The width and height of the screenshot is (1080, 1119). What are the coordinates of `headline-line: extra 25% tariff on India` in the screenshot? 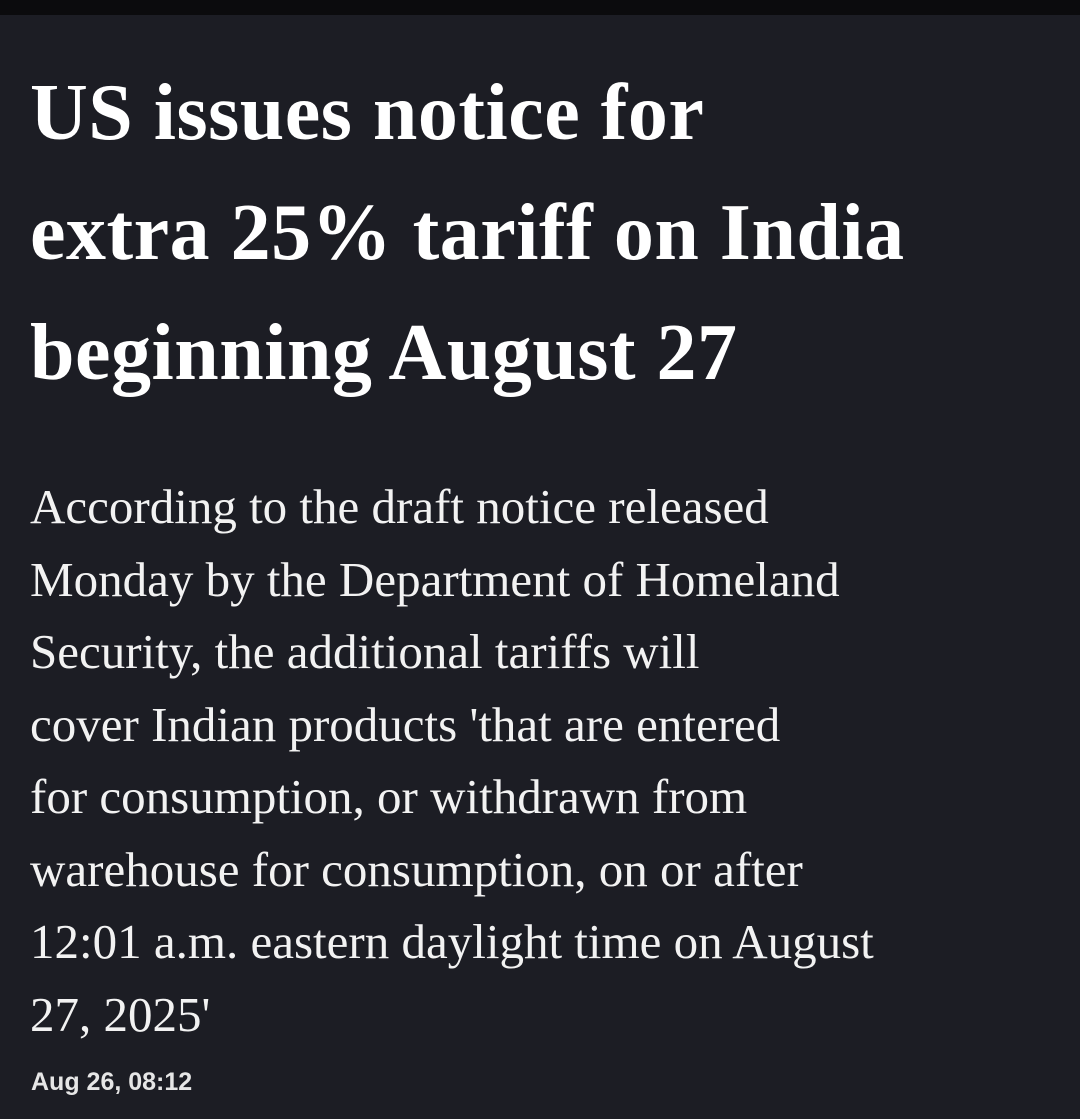 It's located at (467, 233).